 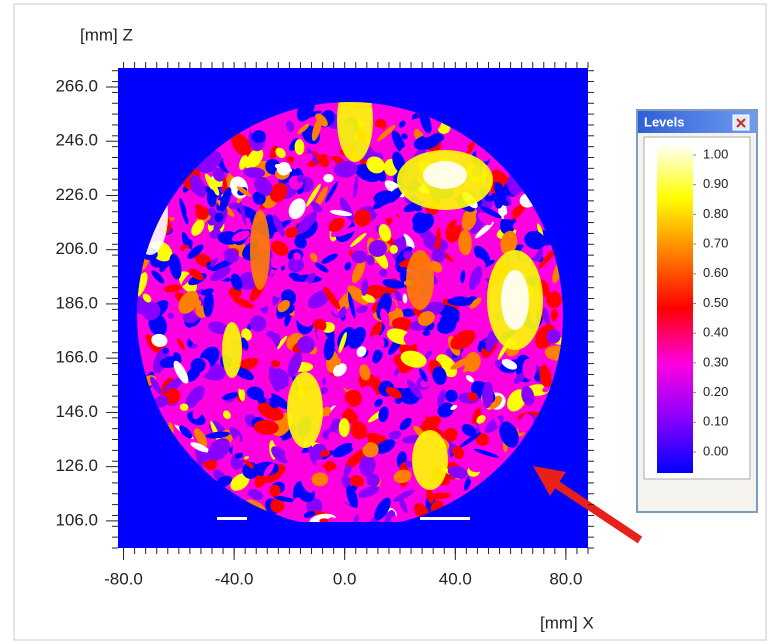 I want to click on x-tick-label: 0.0, so click(x=345, y=578).